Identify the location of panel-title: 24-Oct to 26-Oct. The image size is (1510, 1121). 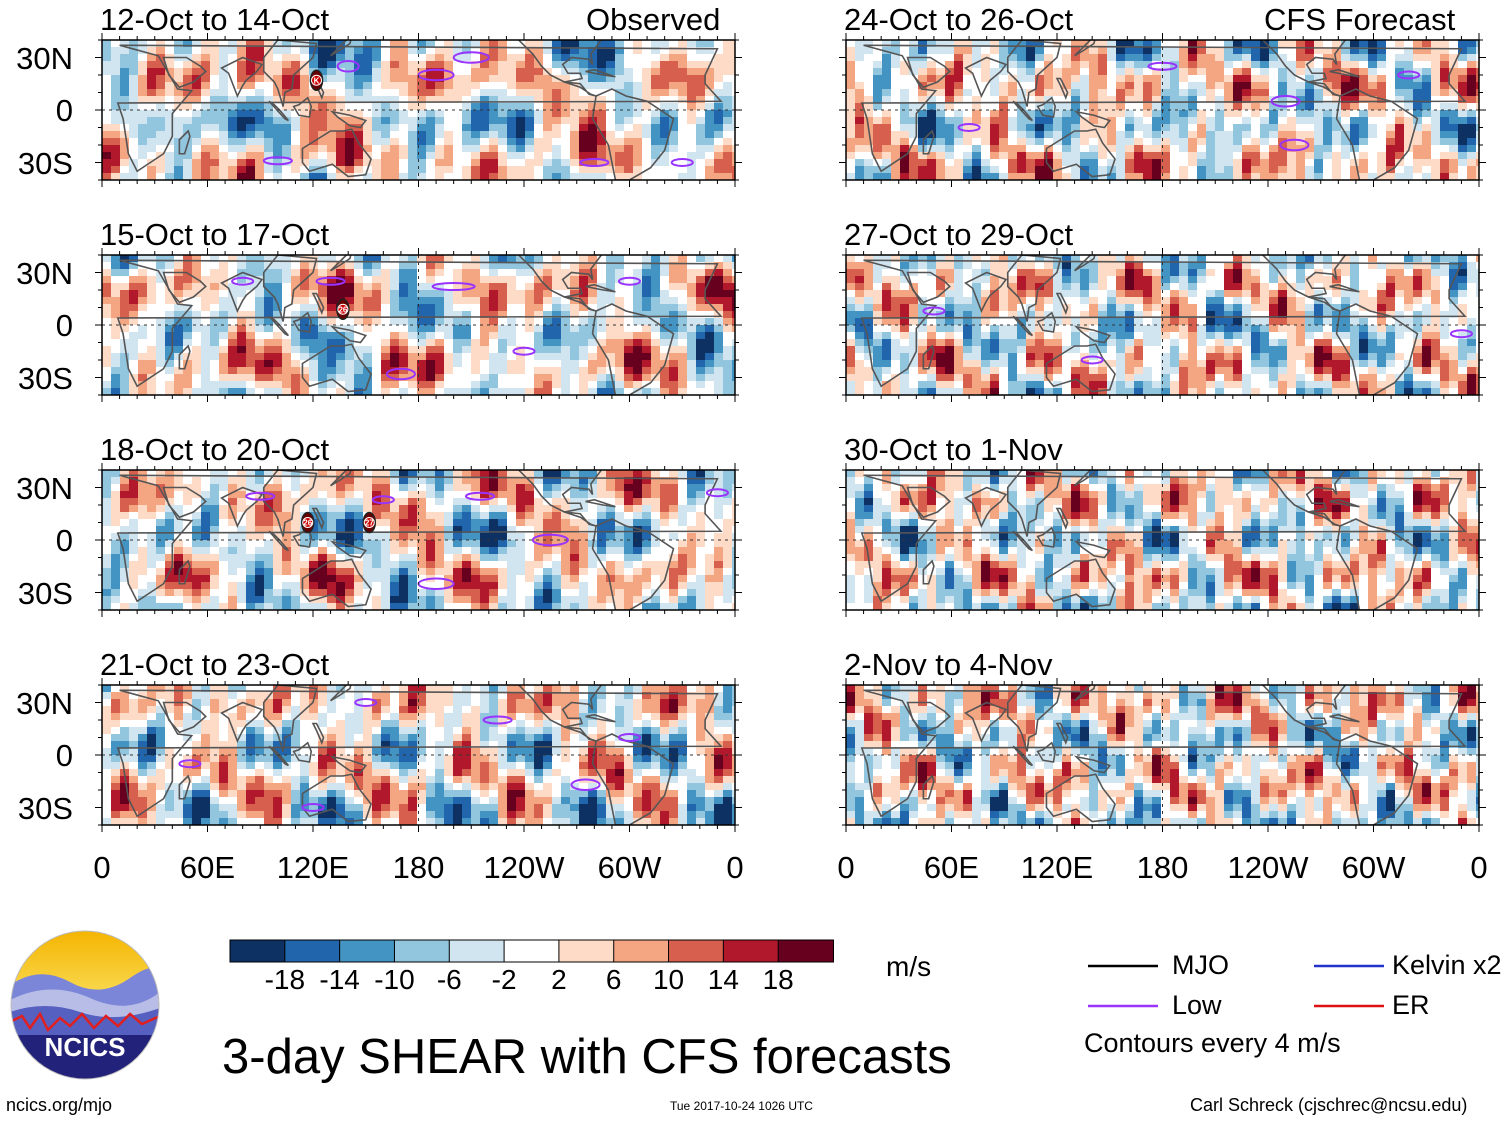
(959, 19).